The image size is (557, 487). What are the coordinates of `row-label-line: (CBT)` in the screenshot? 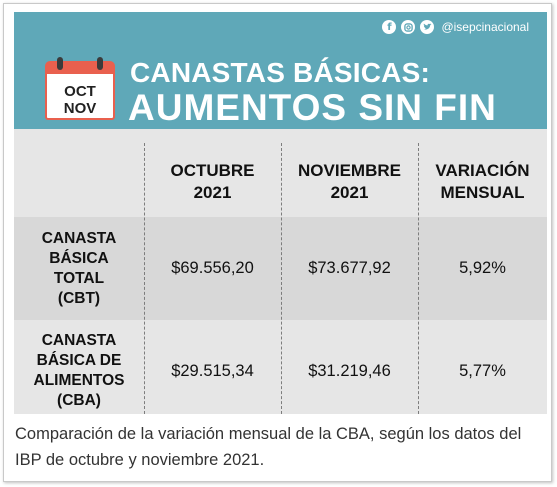 It's located at (79, 298).